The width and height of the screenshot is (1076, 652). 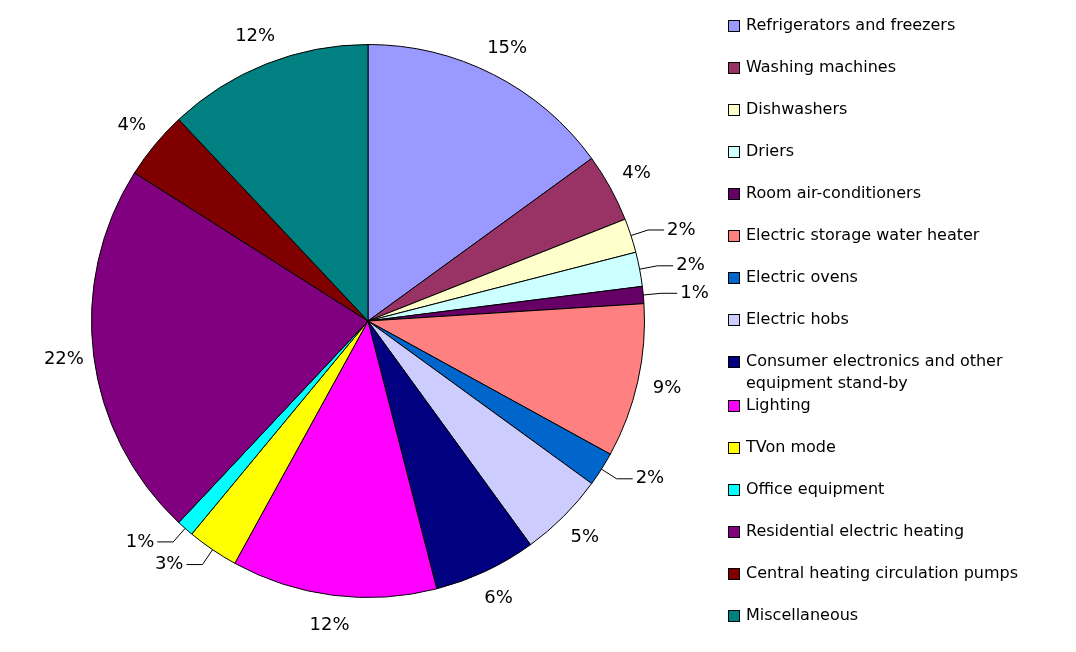 I want to click on legend-label: Refrigerators and freezers, so click(x=851, y=25).